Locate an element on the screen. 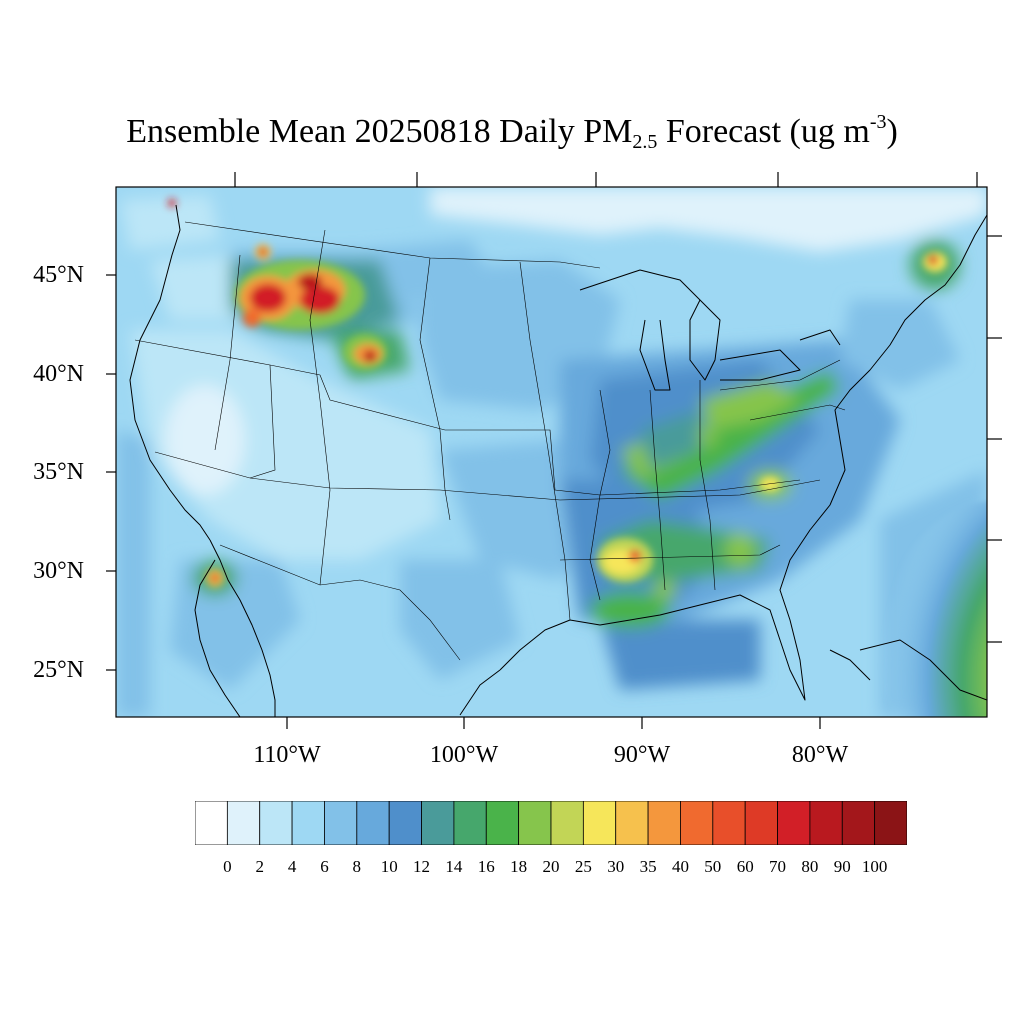  colorbar-label: 18 is located at coordinates (519, 866).